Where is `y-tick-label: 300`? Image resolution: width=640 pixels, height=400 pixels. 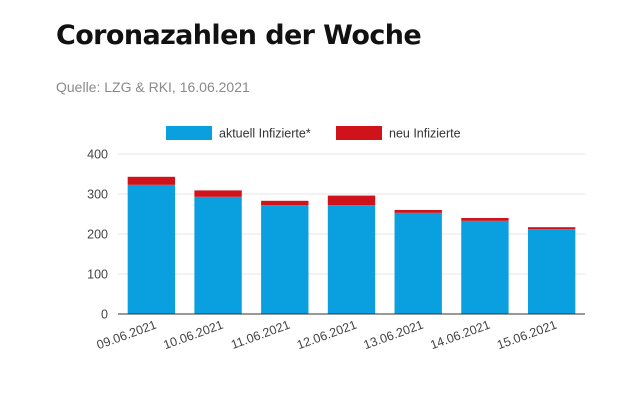
y-tick-label: 300 is located at coordinates (97, 195).